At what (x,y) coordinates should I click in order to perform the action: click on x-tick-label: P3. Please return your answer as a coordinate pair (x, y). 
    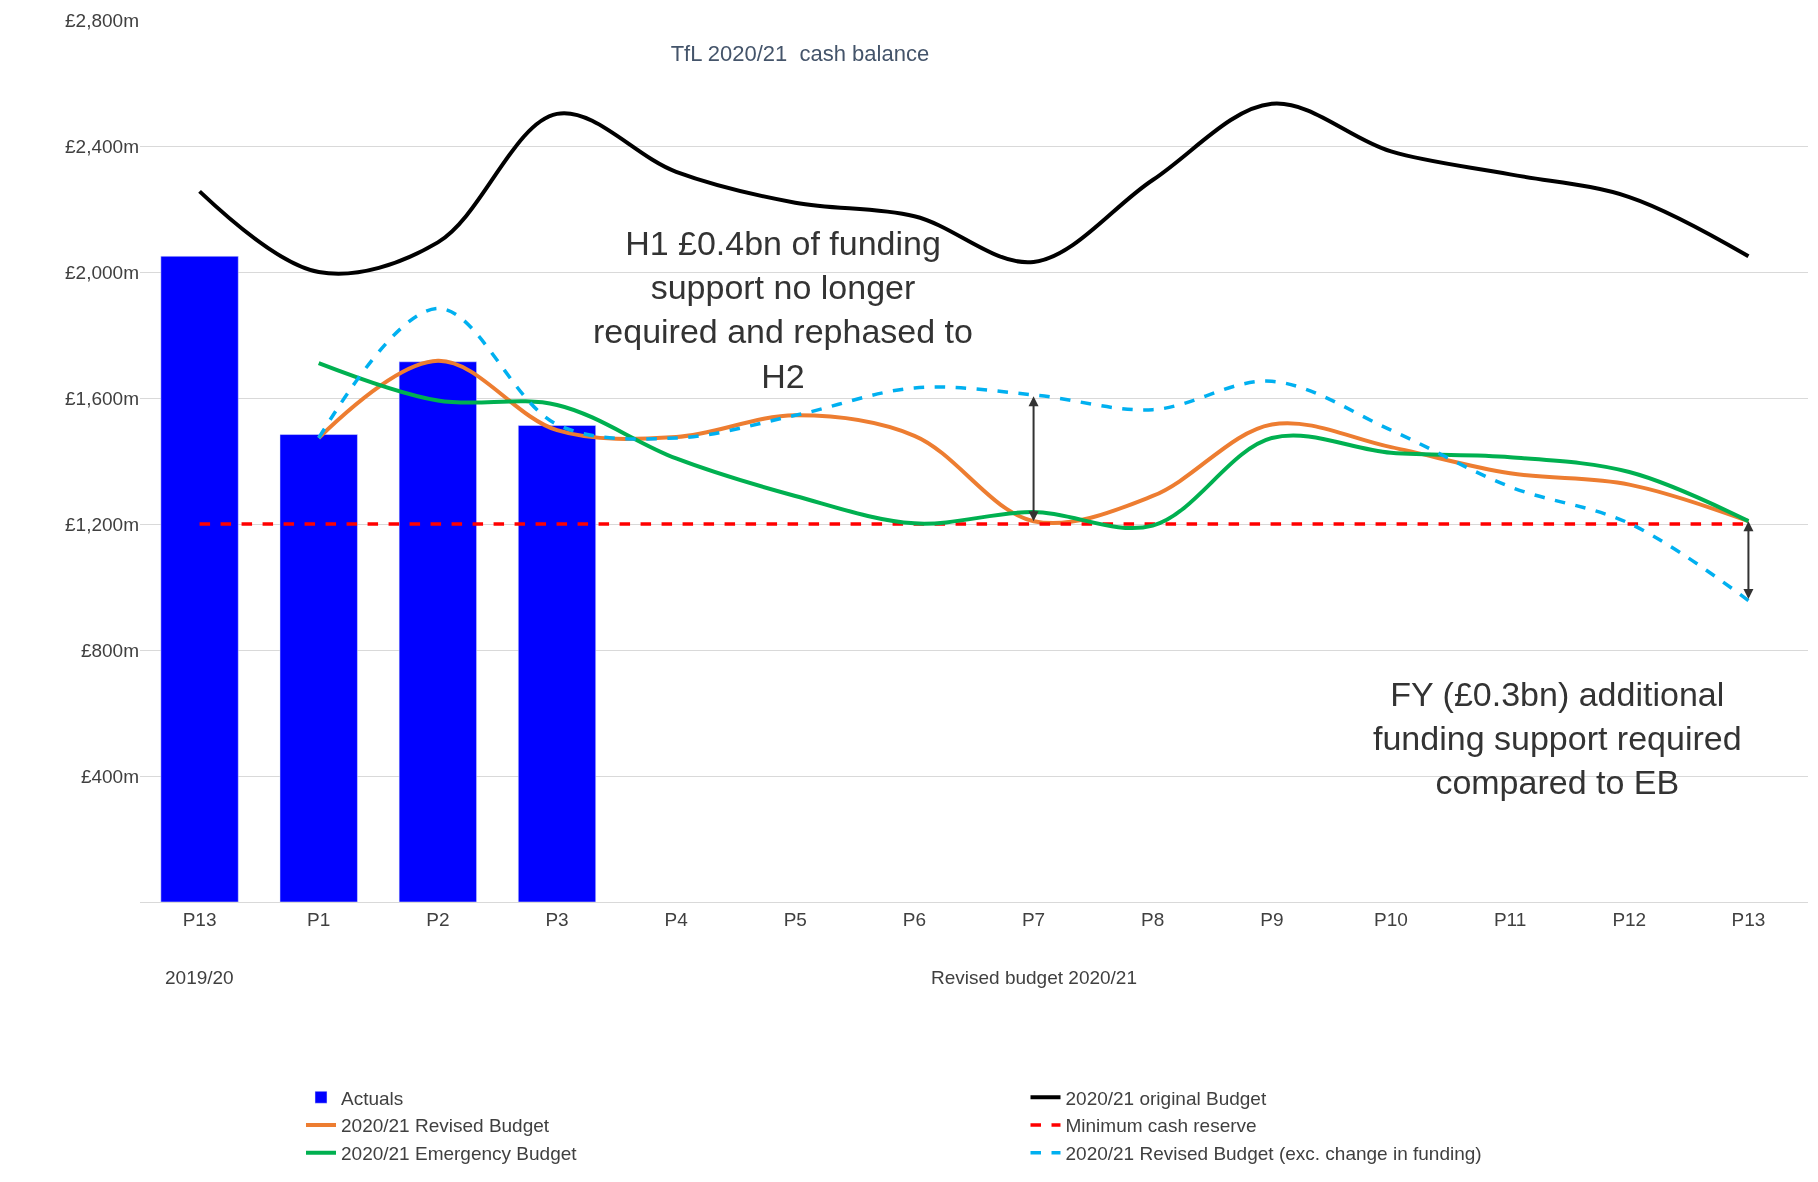
    Looking at the image, I should click on (557, 919).